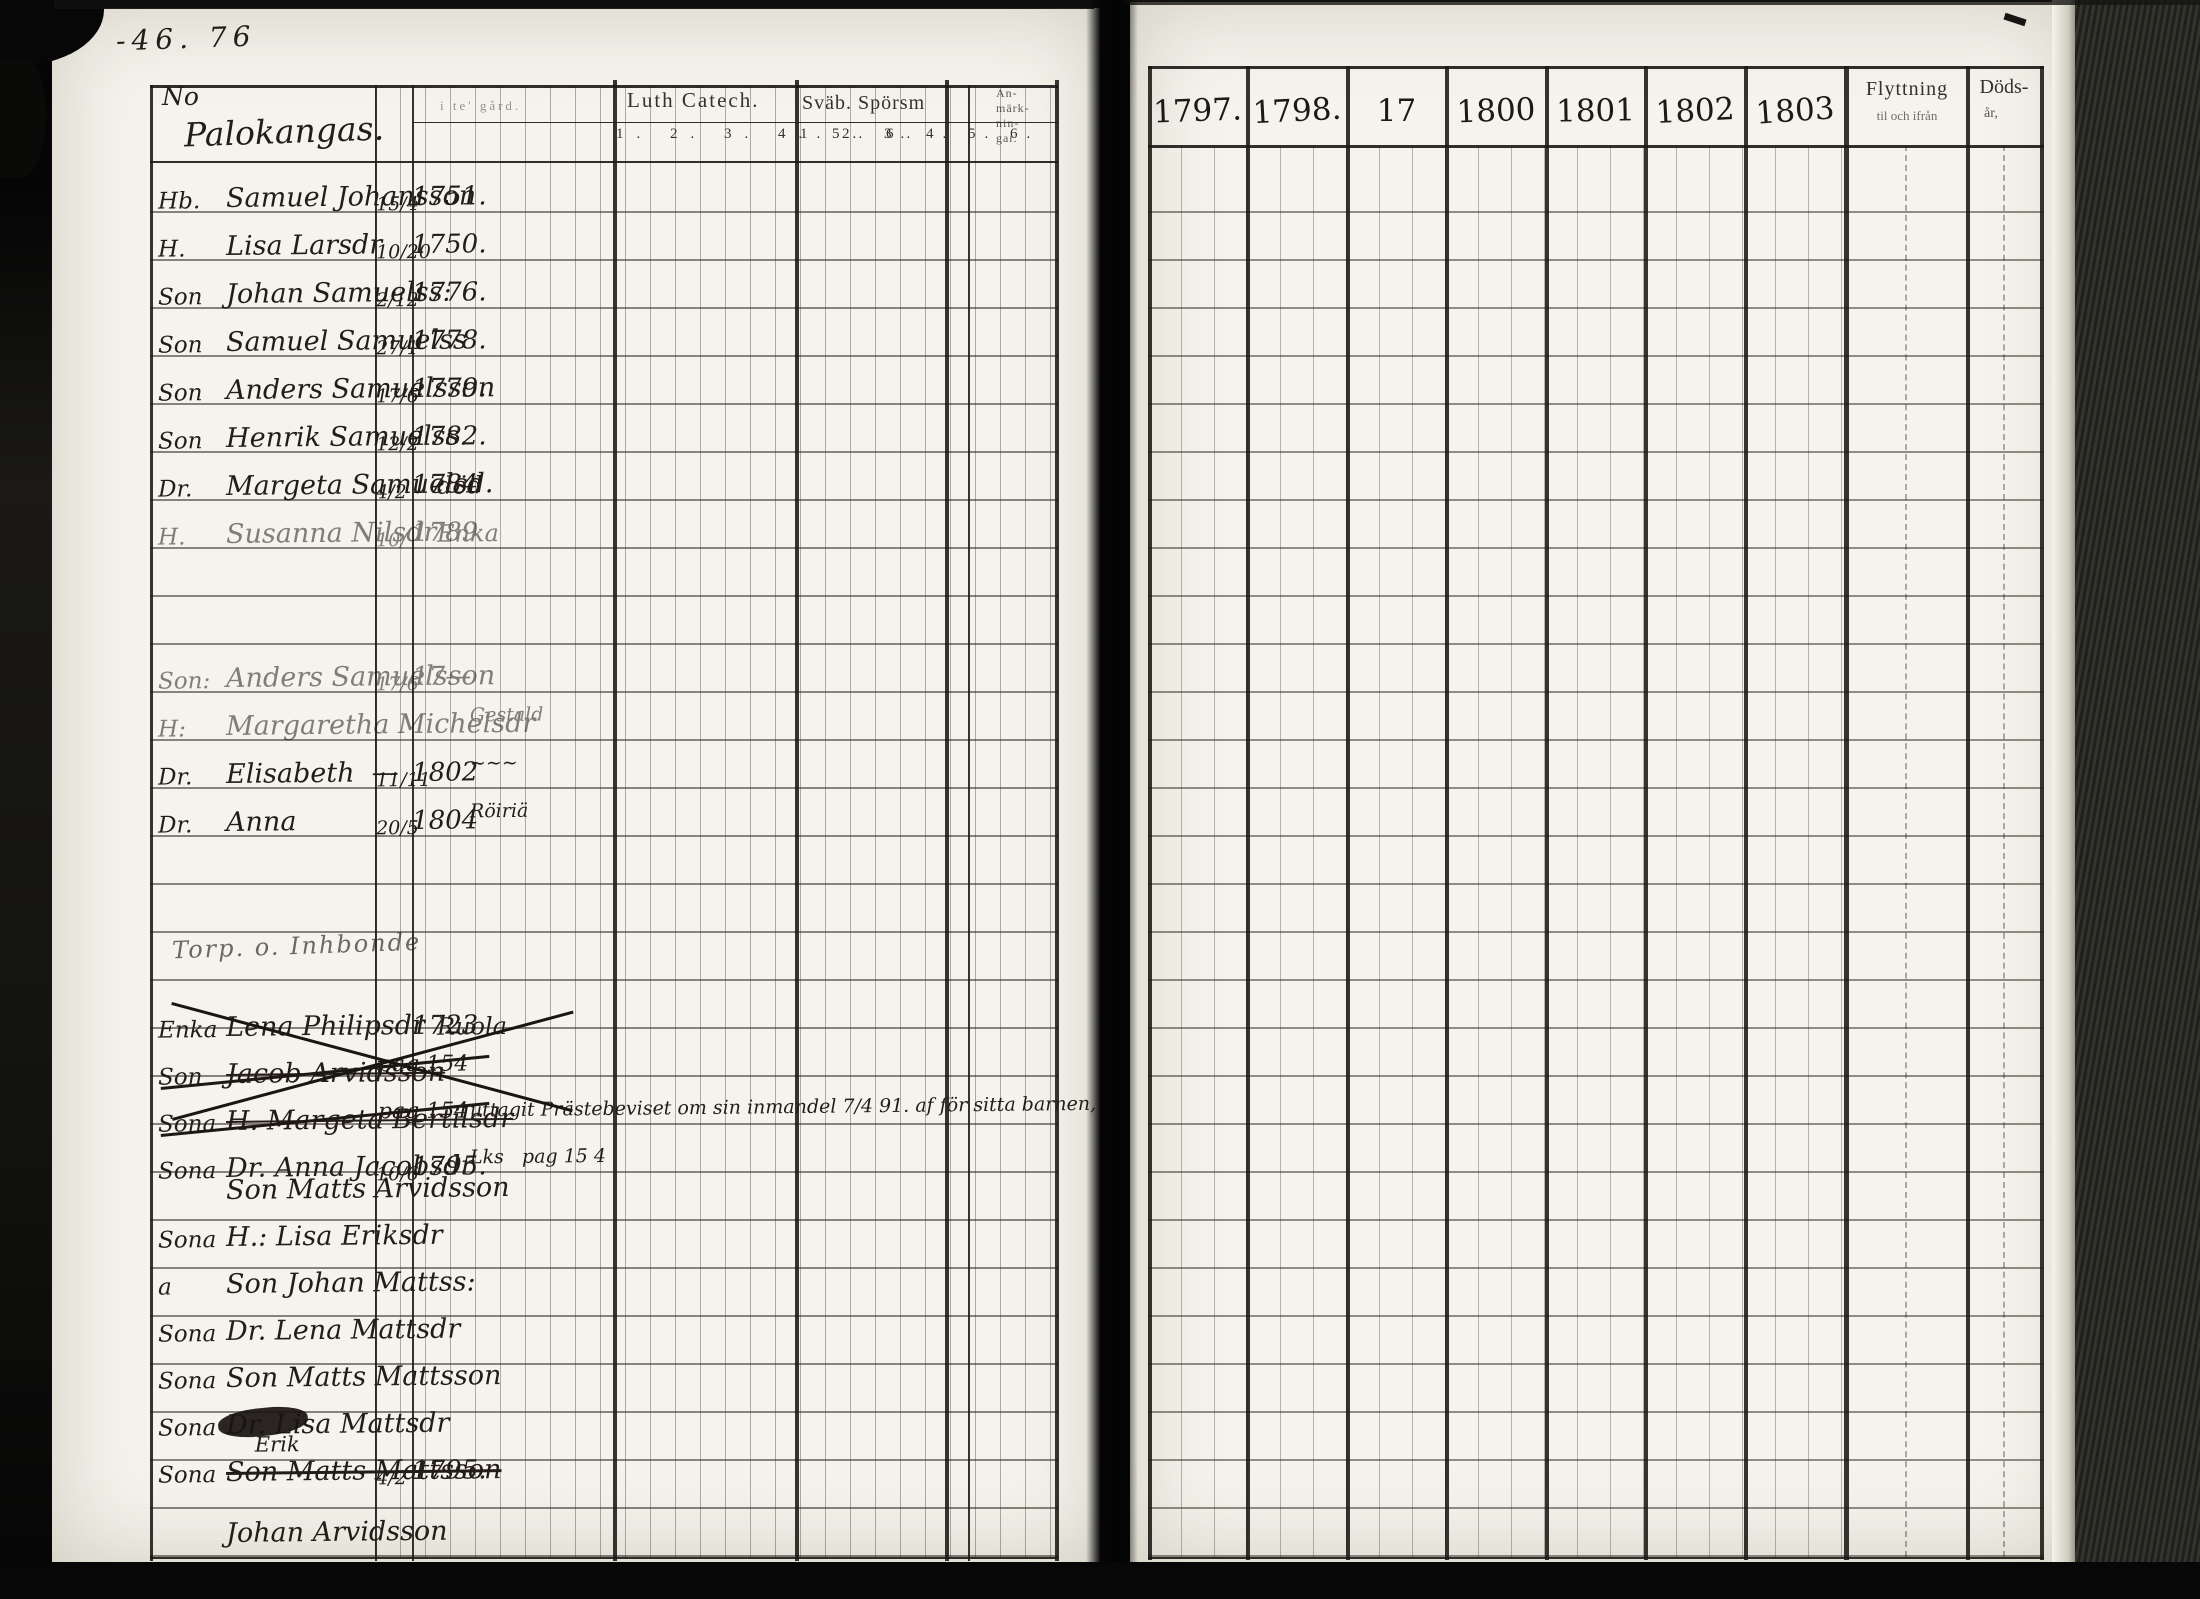  I want to click on row-annotation: Gestald, so click(506, 715).